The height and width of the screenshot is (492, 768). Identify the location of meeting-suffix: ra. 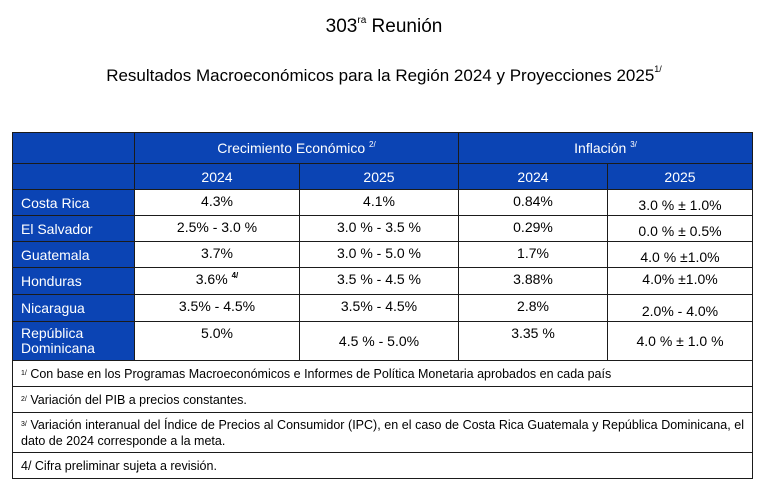
(362, 20).